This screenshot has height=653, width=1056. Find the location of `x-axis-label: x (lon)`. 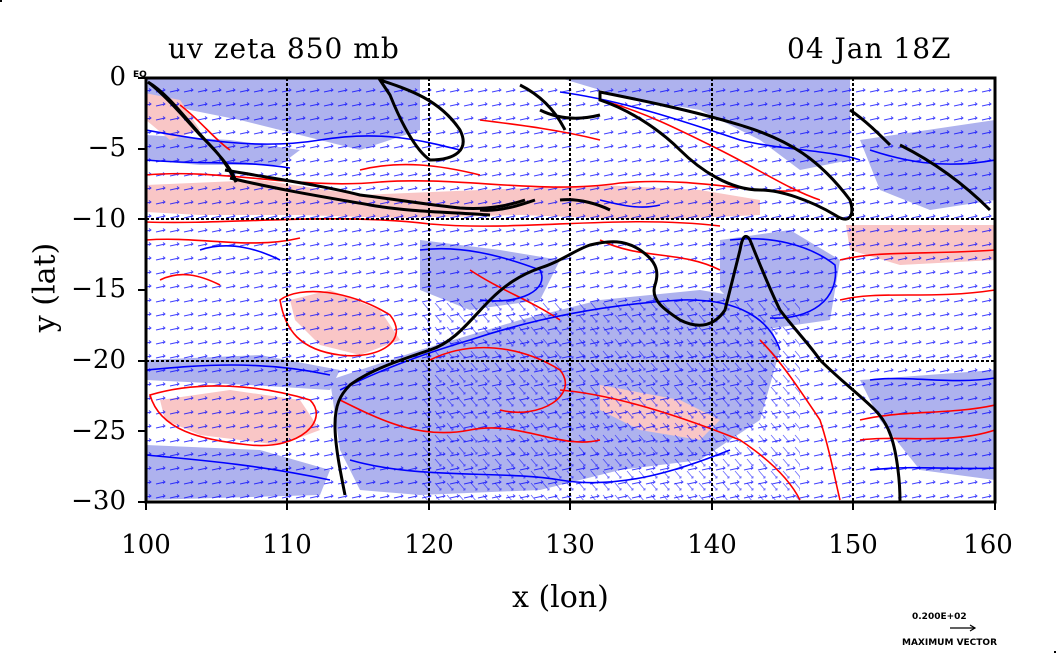

x-axis-label: x (lon) is located at coordinates (560, 597).